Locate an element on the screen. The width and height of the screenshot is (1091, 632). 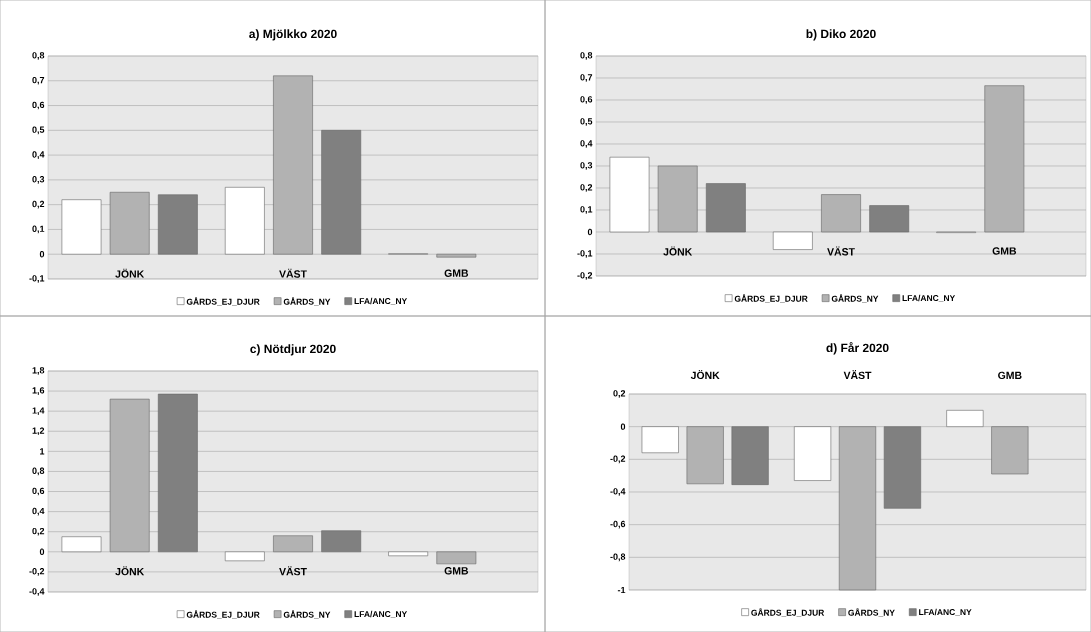
y-tick-label: -0,6 is located at coordinates (618, 524).